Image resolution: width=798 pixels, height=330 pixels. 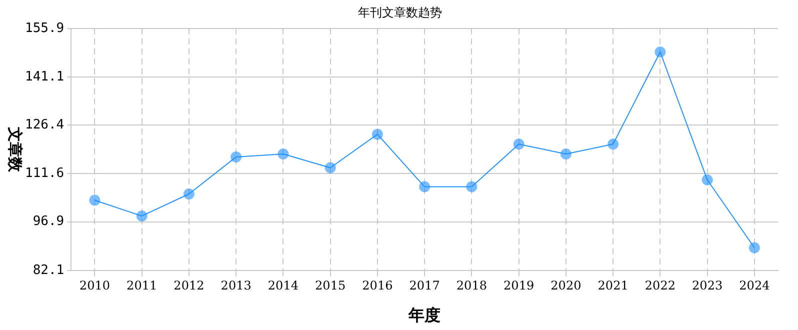 I want to click on x-tick-label: 2015, so click(x=330, y=285).